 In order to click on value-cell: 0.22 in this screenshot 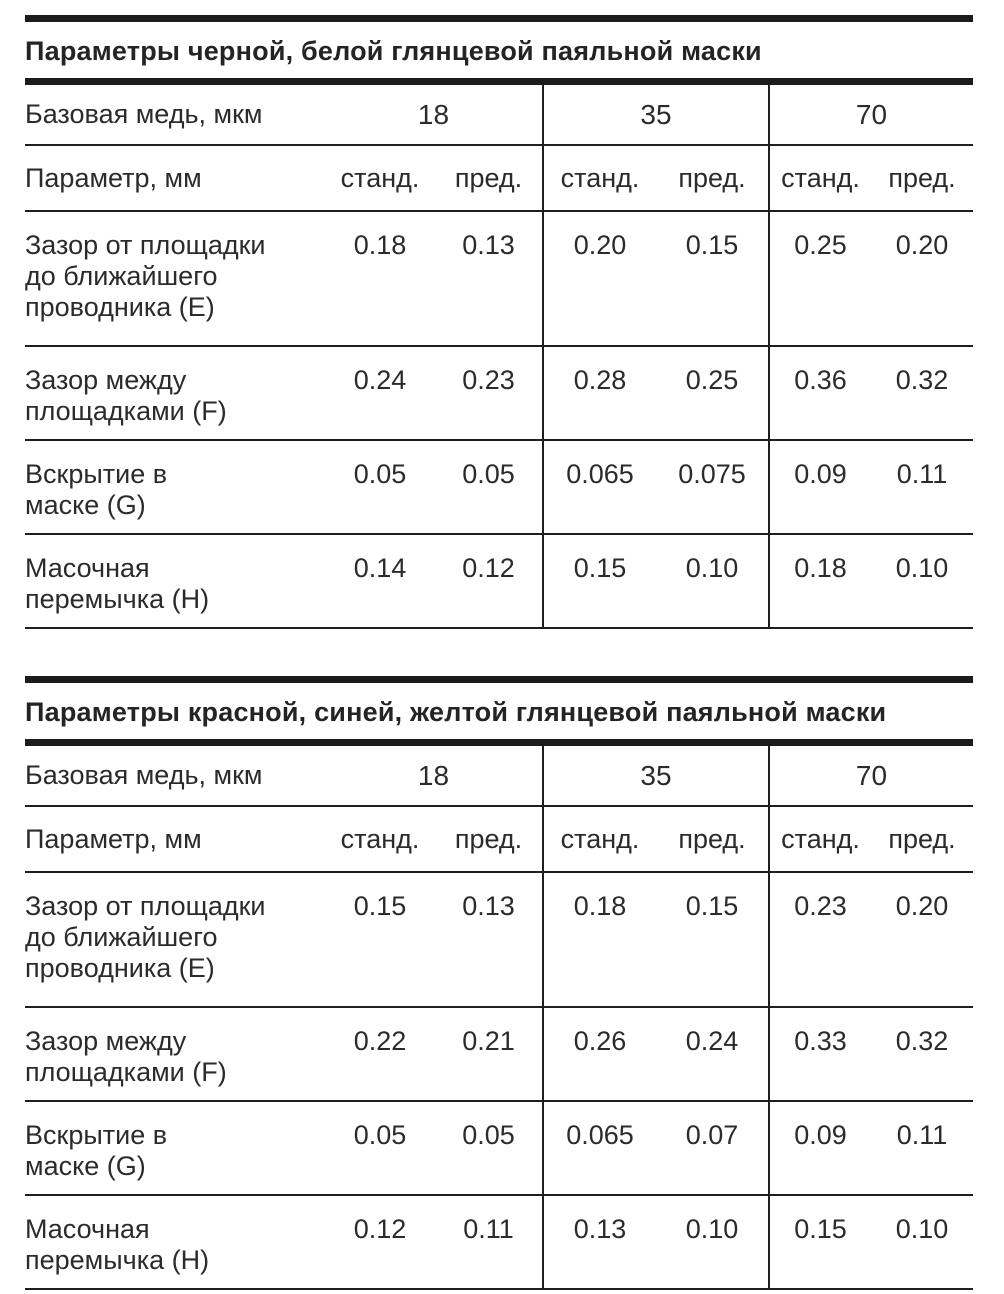, I will do `click(380, 1054)`.